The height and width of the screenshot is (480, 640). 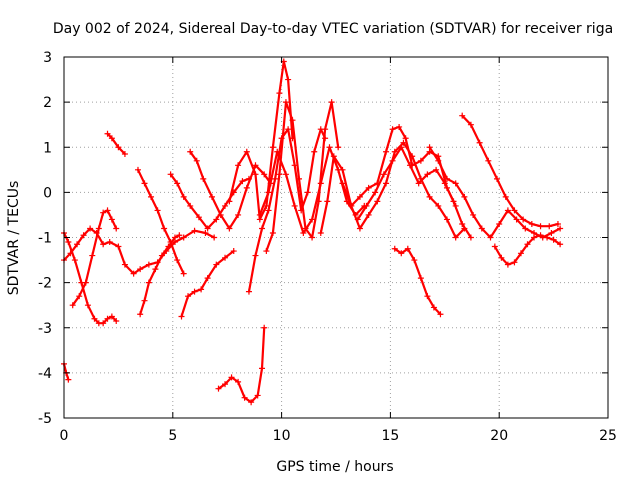 What do you see at coordinates (282, 436) in the screenshot?
I see `x-tick-label: 10` at bounding box center [282, 436].